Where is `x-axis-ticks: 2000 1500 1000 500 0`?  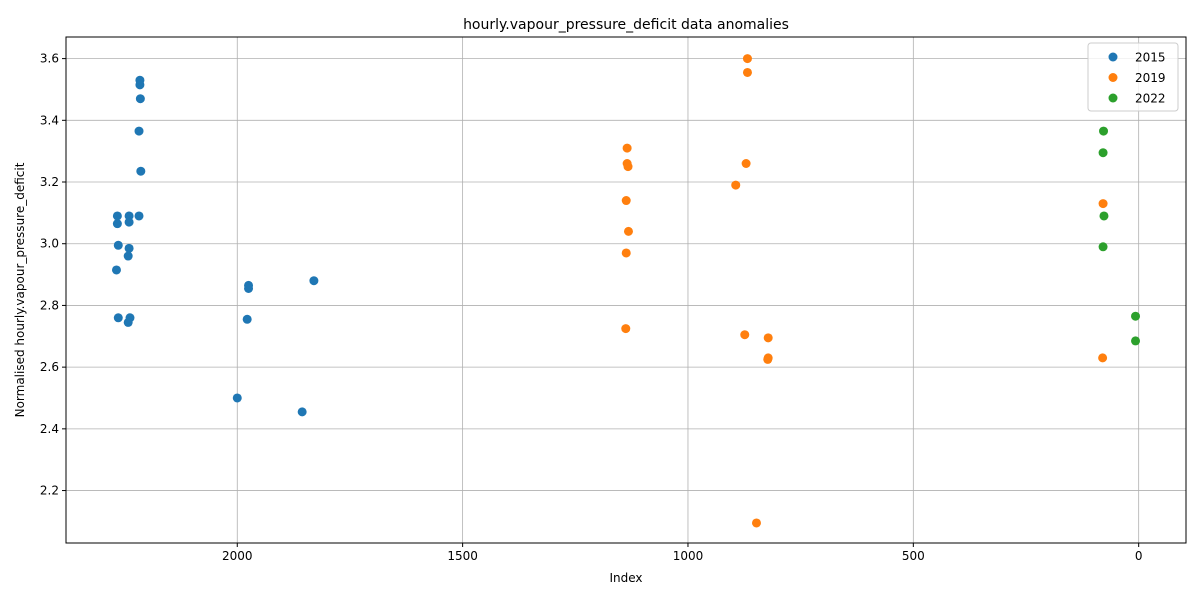
x-axis-ticks: 2000 1500 1000 500 0 is located at coordinates (682, 553).